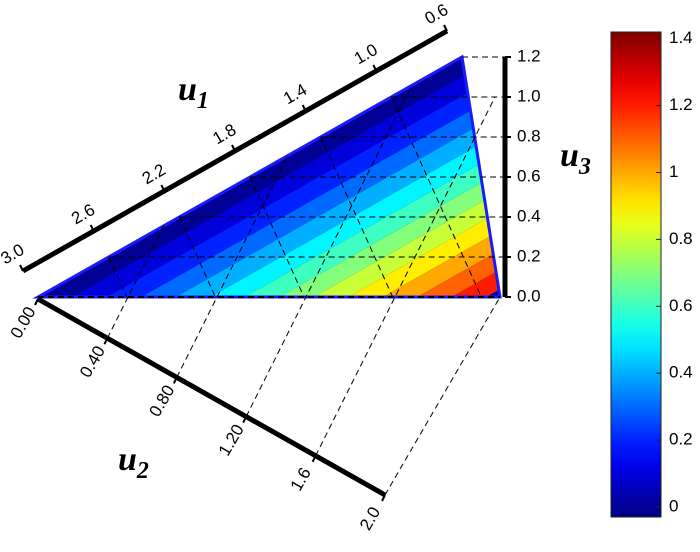 This screenshot has width=700, height=552. Describe the element at coordinates (529, 175) in the screenshot. I see `u3-tick-label: 0.6` at that location.